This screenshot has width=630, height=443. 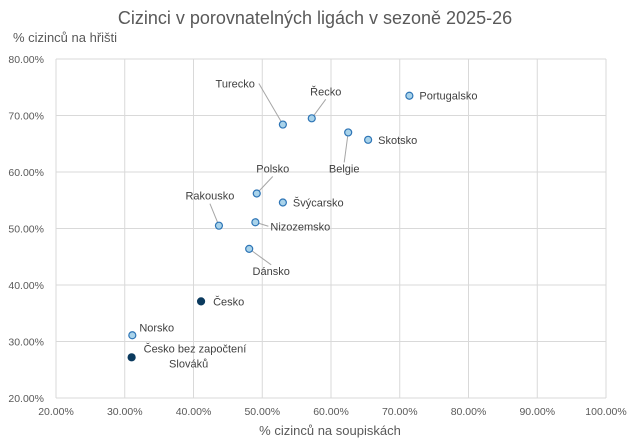 What do you see at coordinates (331, 412) in the screenshot?
I see `x-tick-label: 60.00%` at bounding box center [331, 412].